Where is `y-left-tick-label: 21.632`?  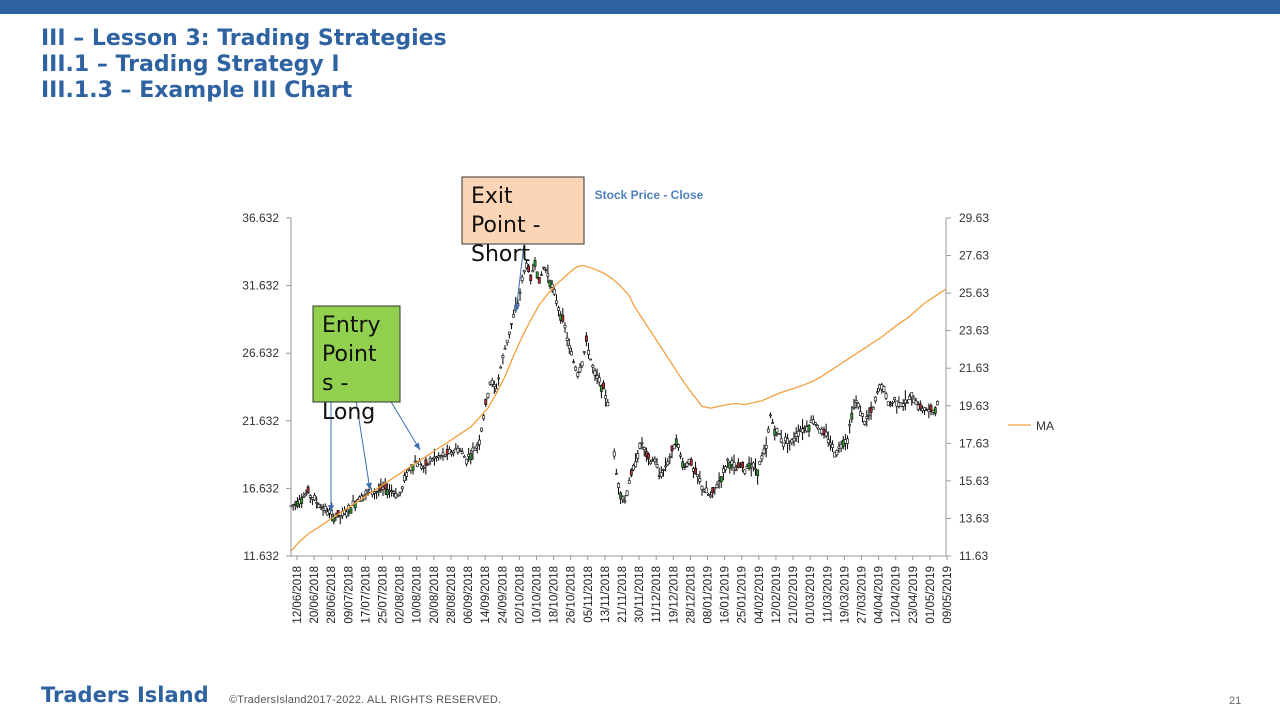 y-left-tick-label: 21.632 is located at coordinates (260, 421).